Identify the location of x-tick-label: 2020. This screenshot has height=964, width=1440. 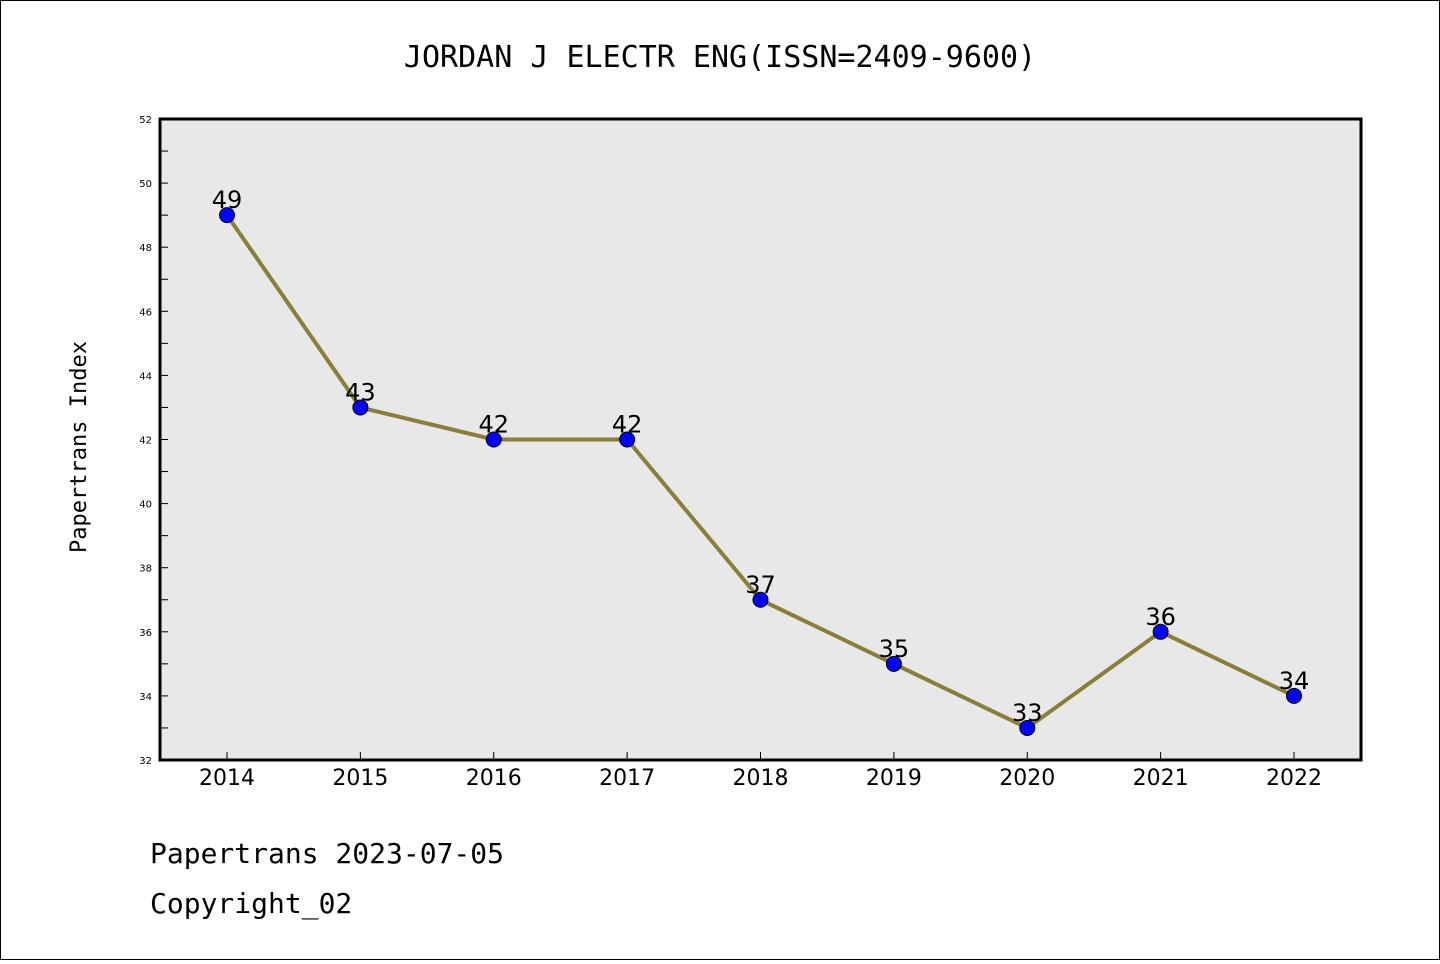
(1027, 778).